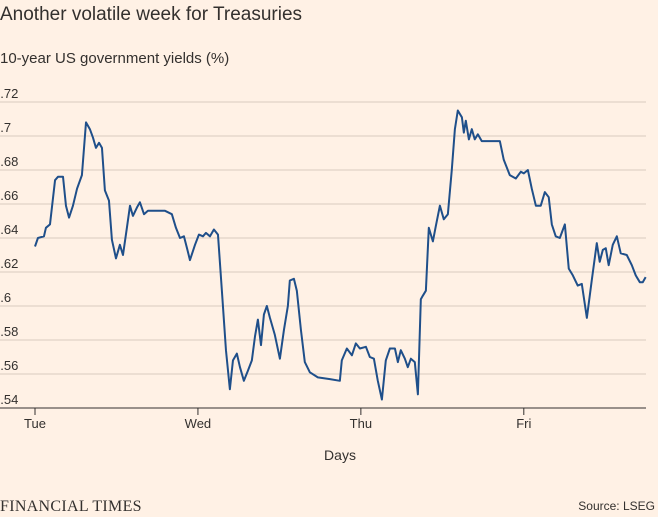 This screenshot has height=517, width=658. Describe the element at coordinates (361, 423) in the screenshot. I see `x-tick-label: Thu` at that location.